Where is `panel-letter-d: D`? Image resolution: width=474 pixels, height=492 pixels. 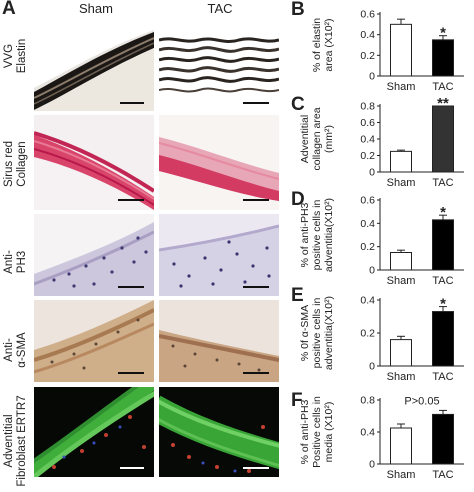 panel-letter-d: D is located at coordinates (298, 199).